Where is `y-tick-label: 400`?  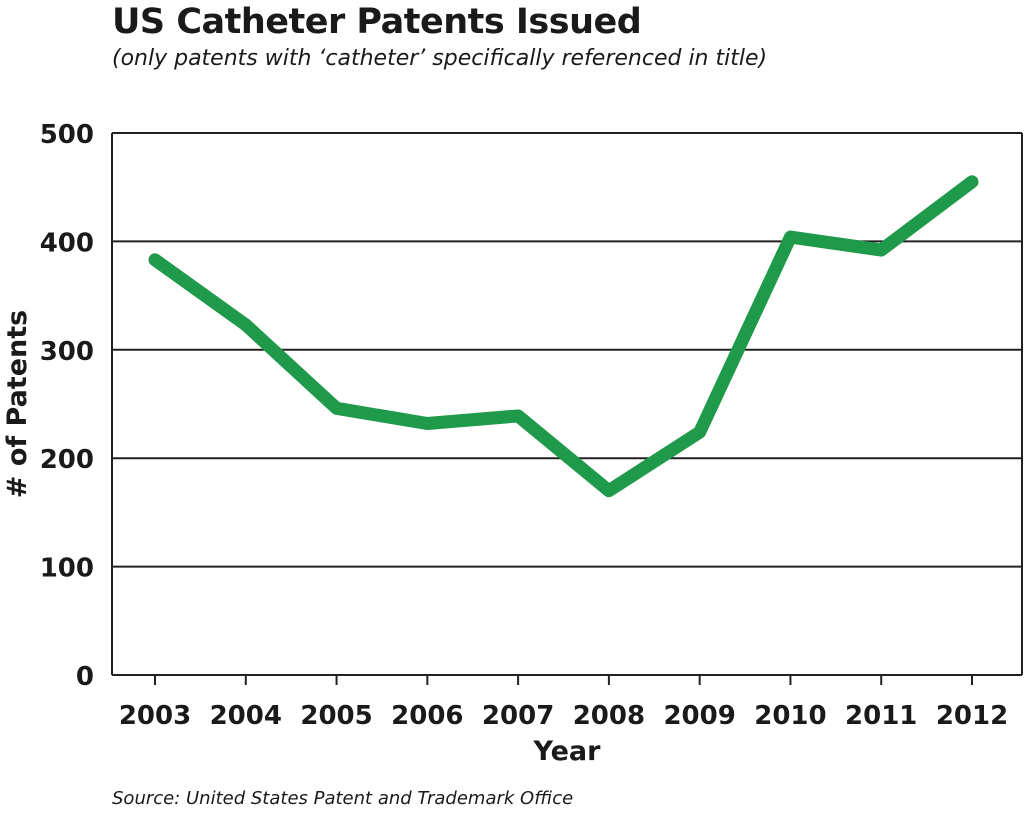 y-tick-label: 400 is located at coordinates (67, 243).